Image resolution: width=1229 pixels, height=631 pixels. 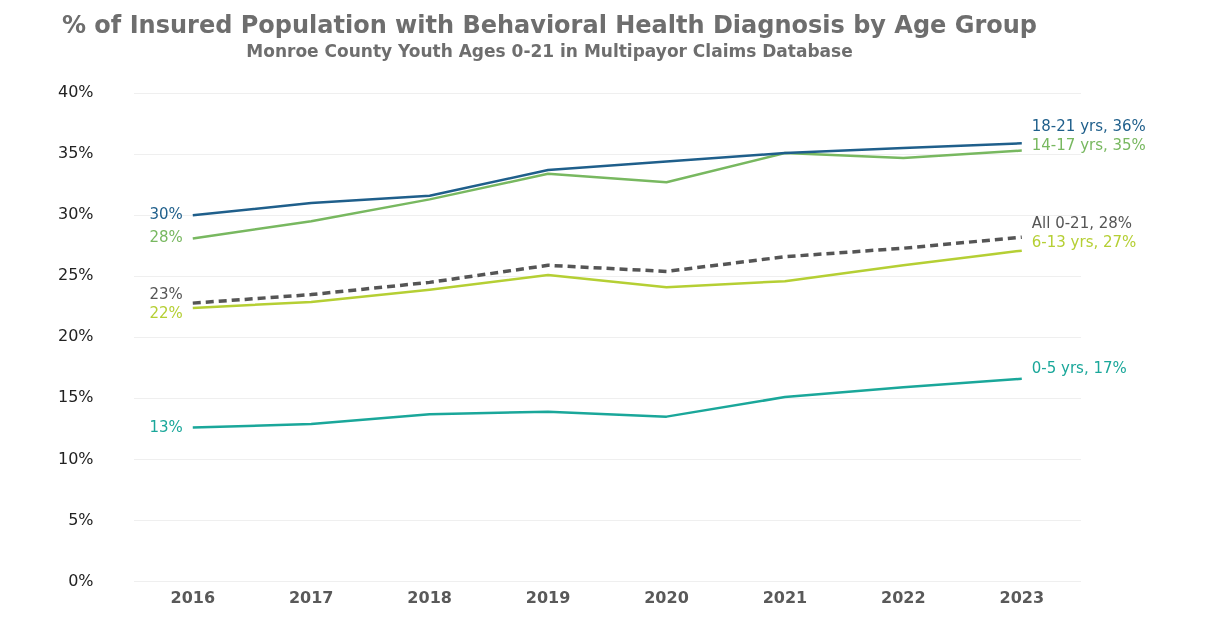 What do you see at coordinates (76, 275) in the screenshot?
I see `y-tick-label: 25%` at bounding box center [76, 275].